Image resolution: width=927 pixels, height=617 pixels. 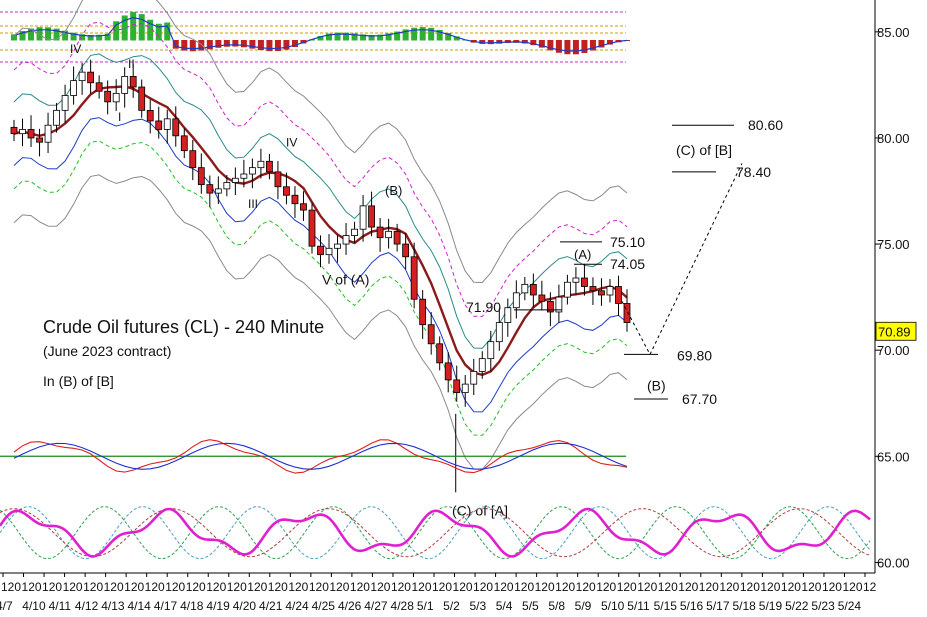 I want to click on x-date-label: 5/11, so click(x=638, y=606).